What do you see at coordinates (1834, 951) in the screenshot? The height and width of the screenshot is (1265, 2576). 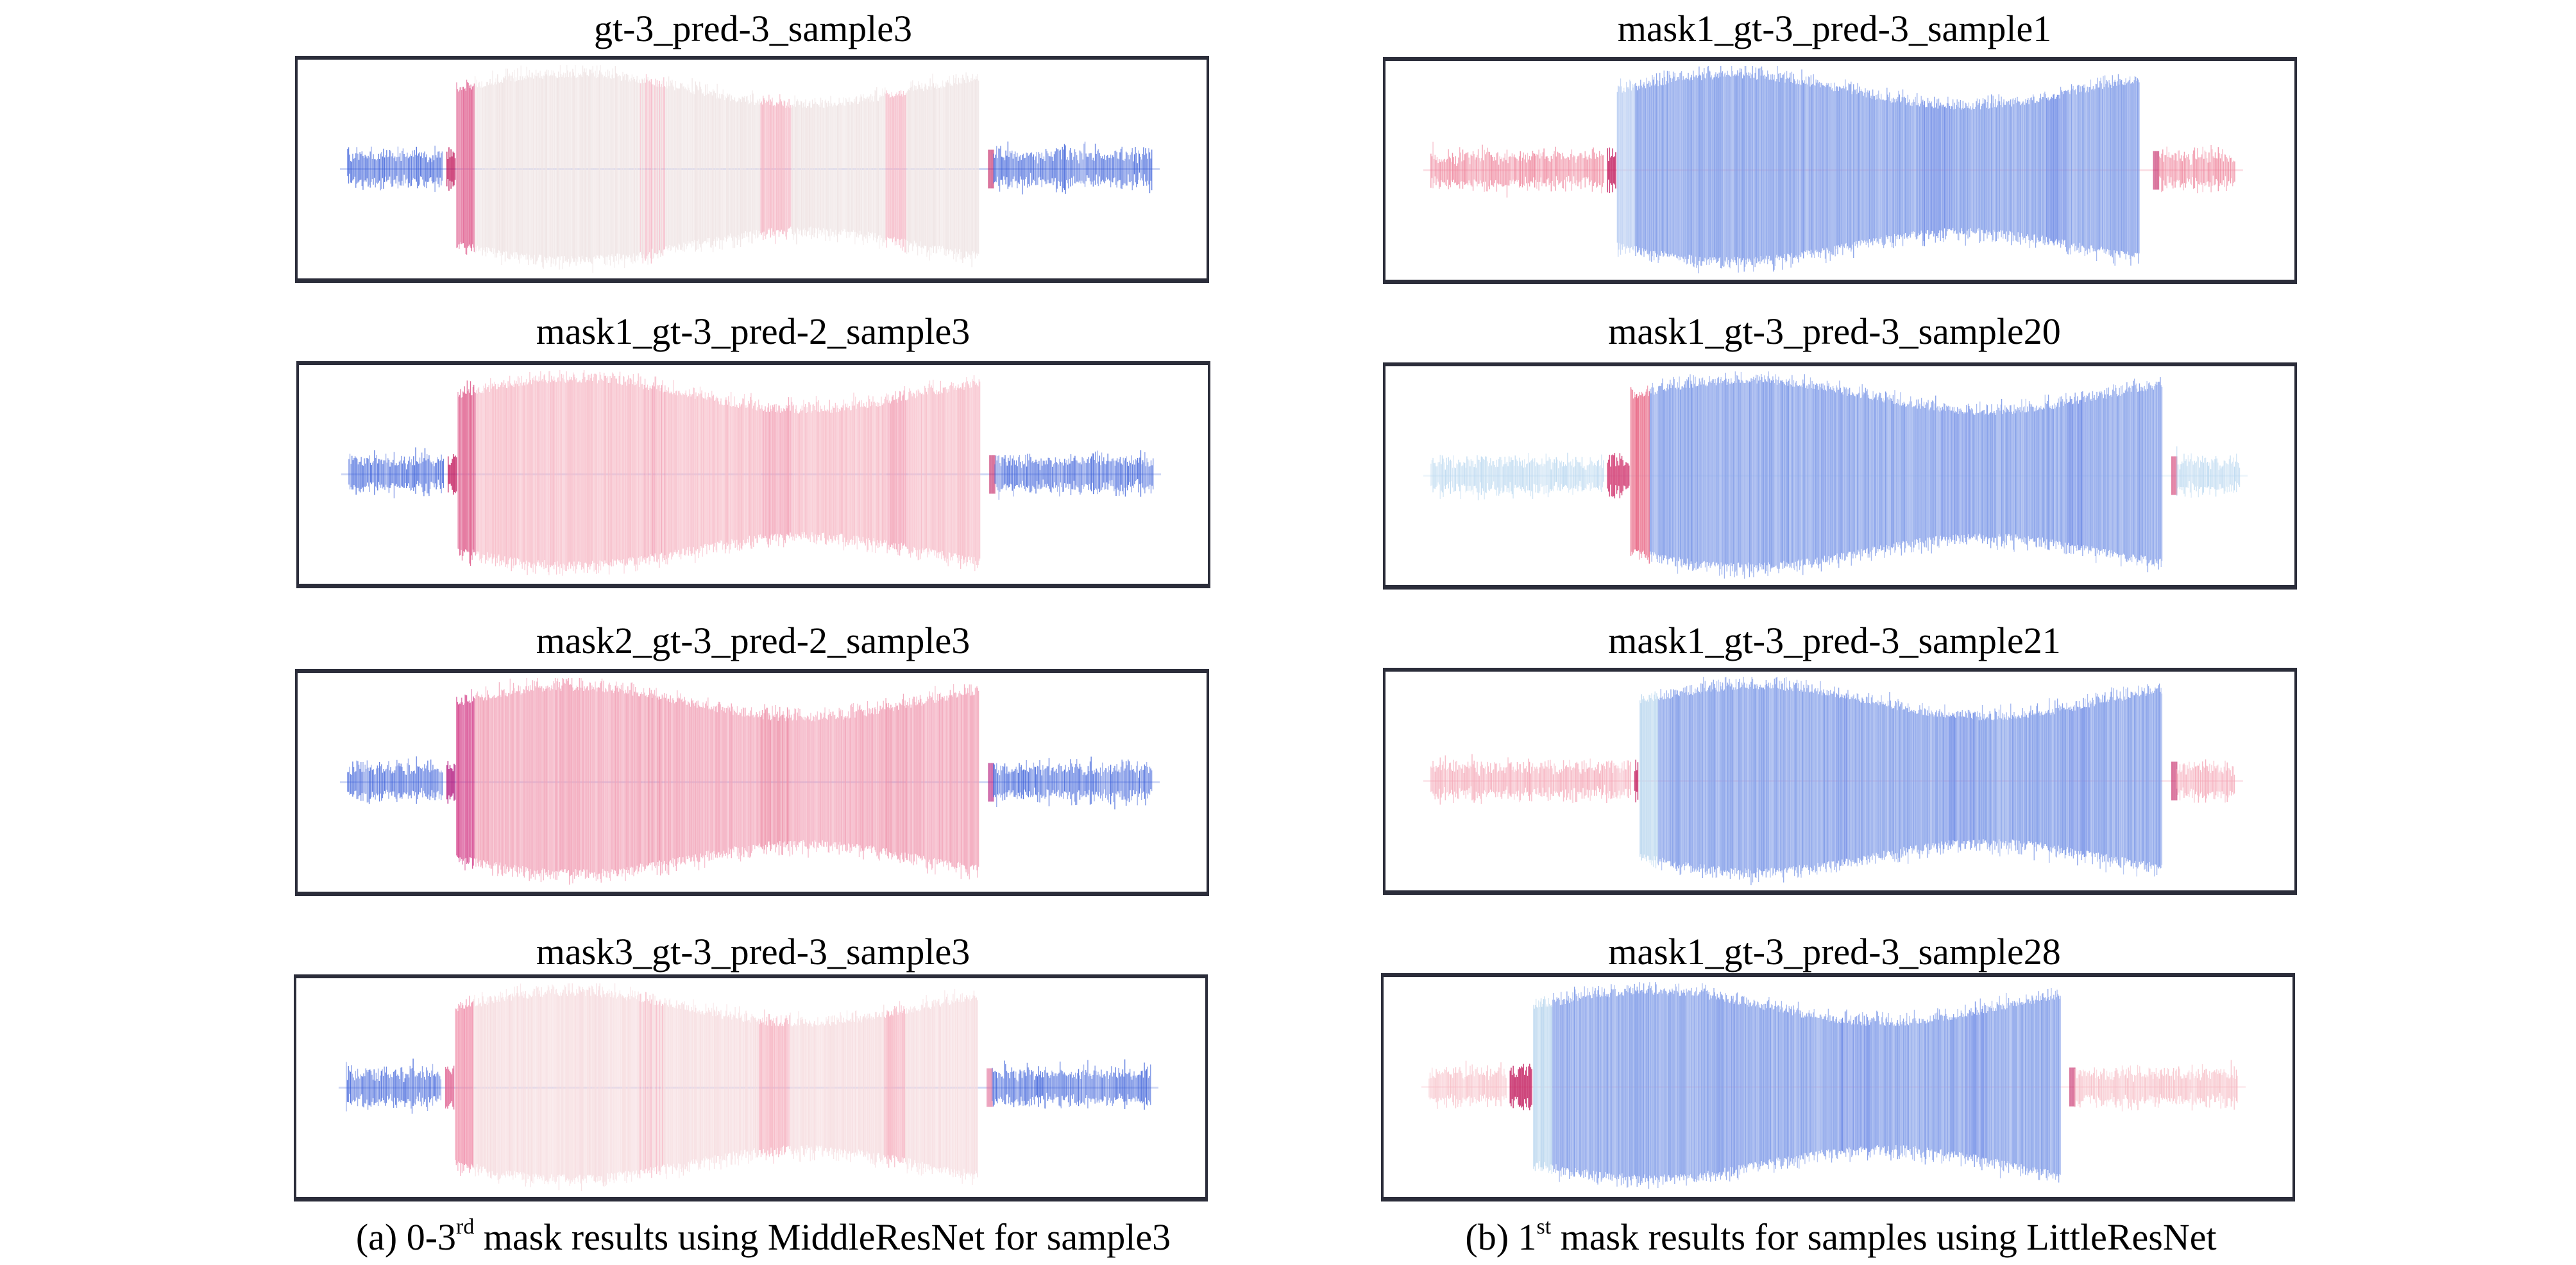 I see `panel-title: mask1_gt-3_pred-3_sample28` at bounding box center [1834, 951].